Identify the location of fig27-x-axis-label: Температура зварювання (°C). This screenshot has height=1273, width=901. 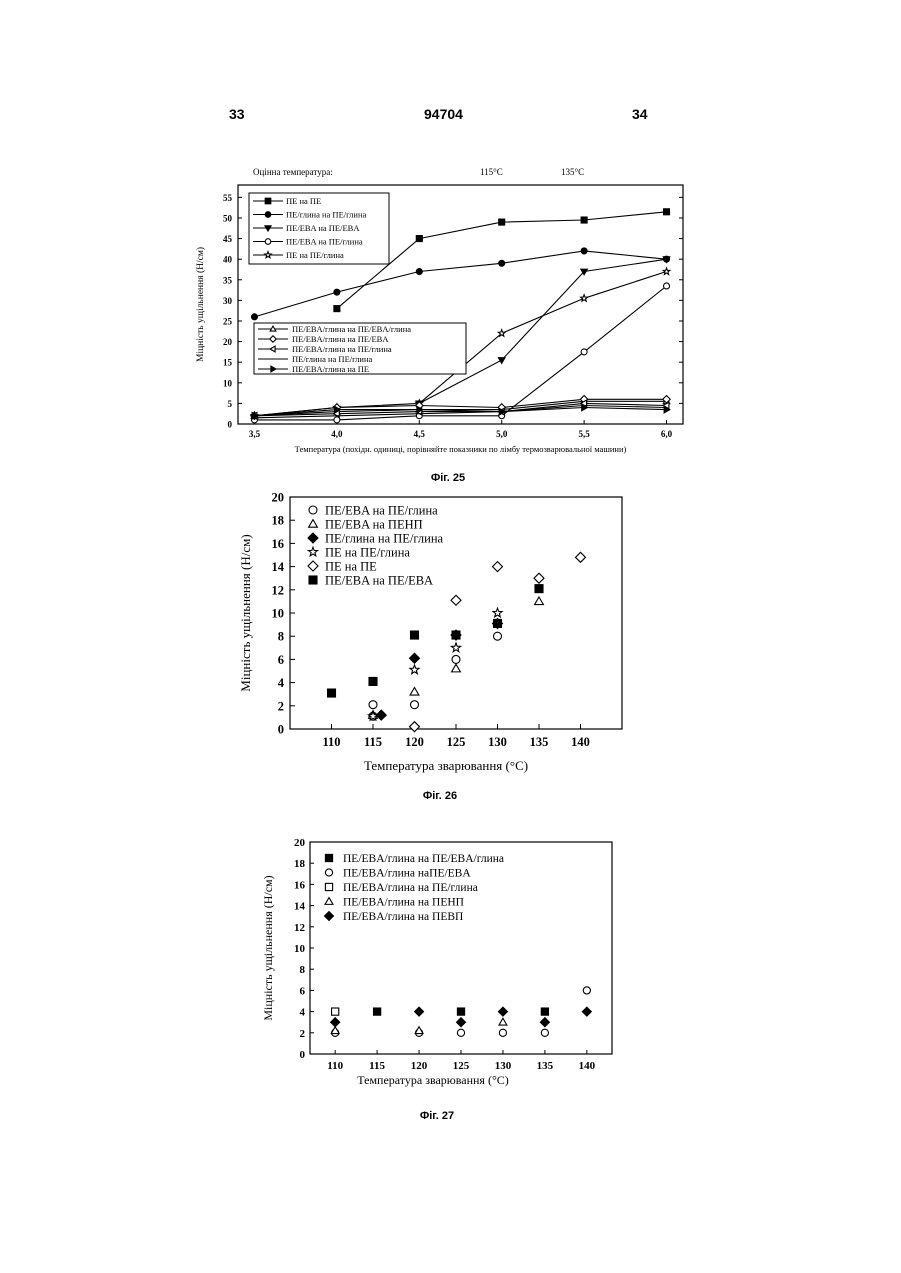
(433, 1080).